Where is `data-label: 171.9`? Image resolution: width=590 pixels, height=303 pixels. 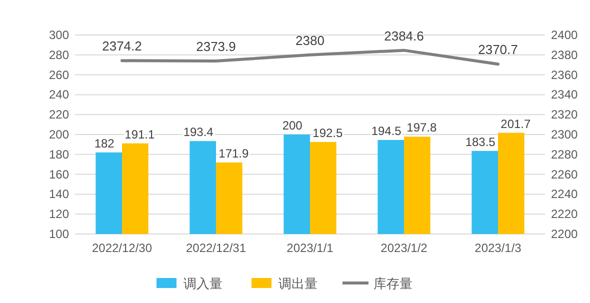 data-label: 171.9 is located at coordinates (233, 153).